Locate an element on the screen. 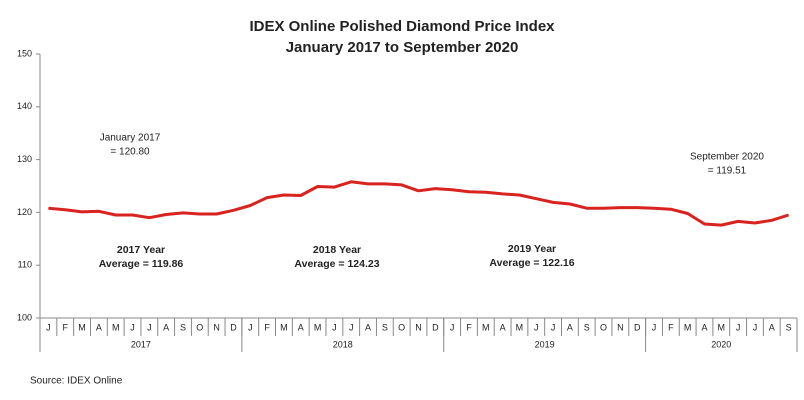  annotation: 2017 Year is located at coordinates (141, 250).